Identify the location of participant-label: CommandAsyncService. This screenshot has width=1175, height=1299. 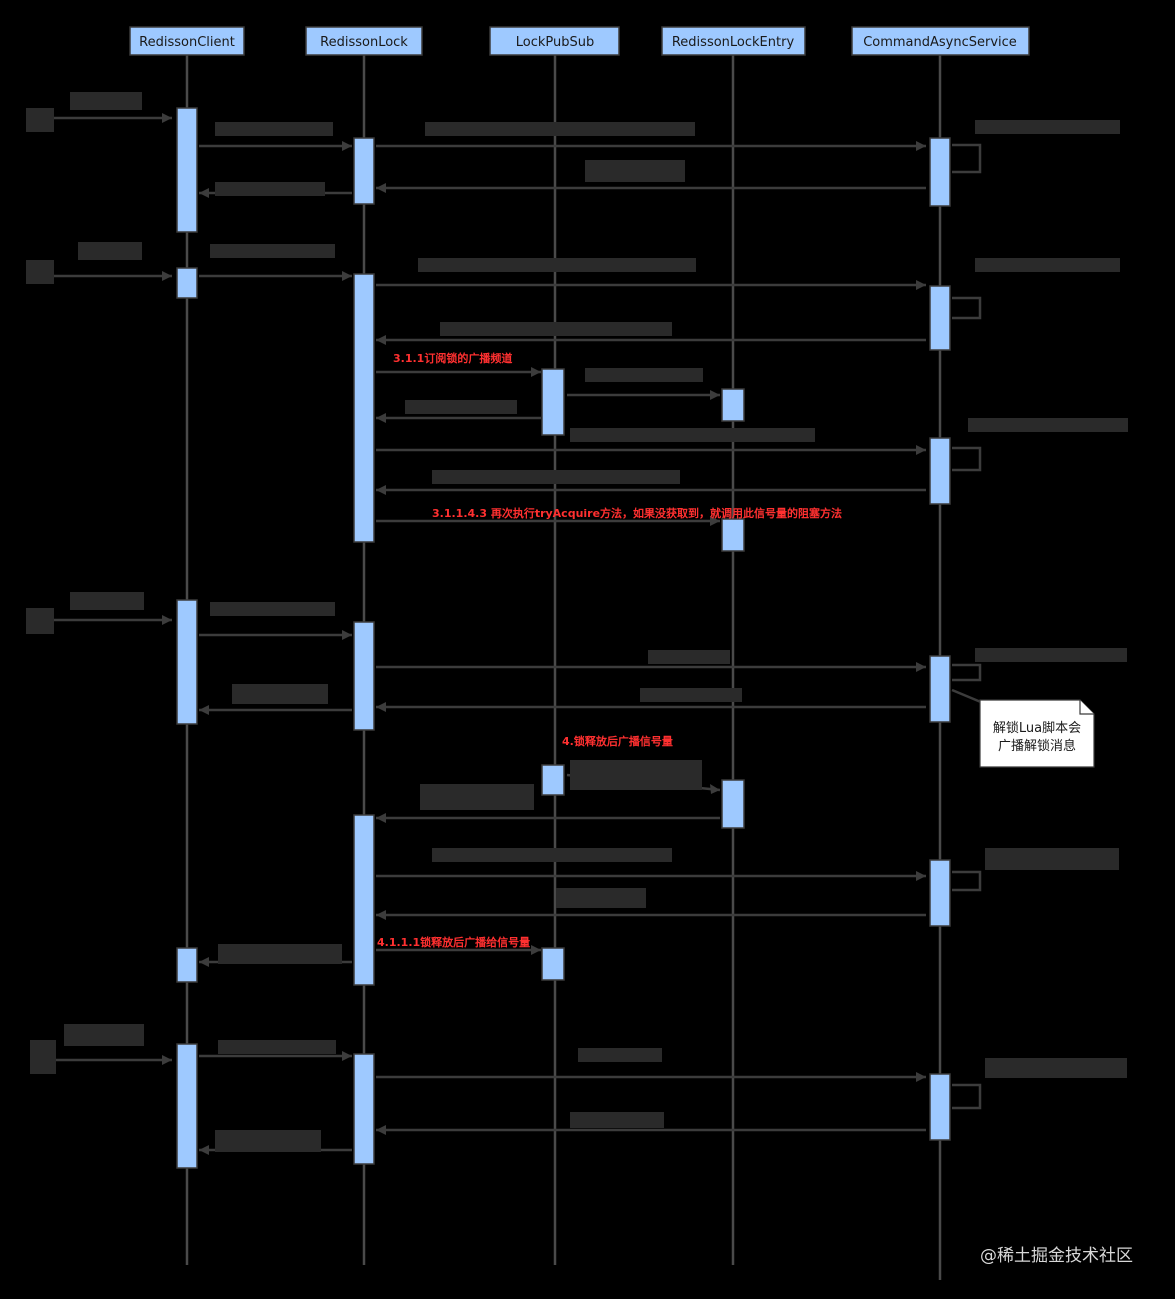
(940, 42).